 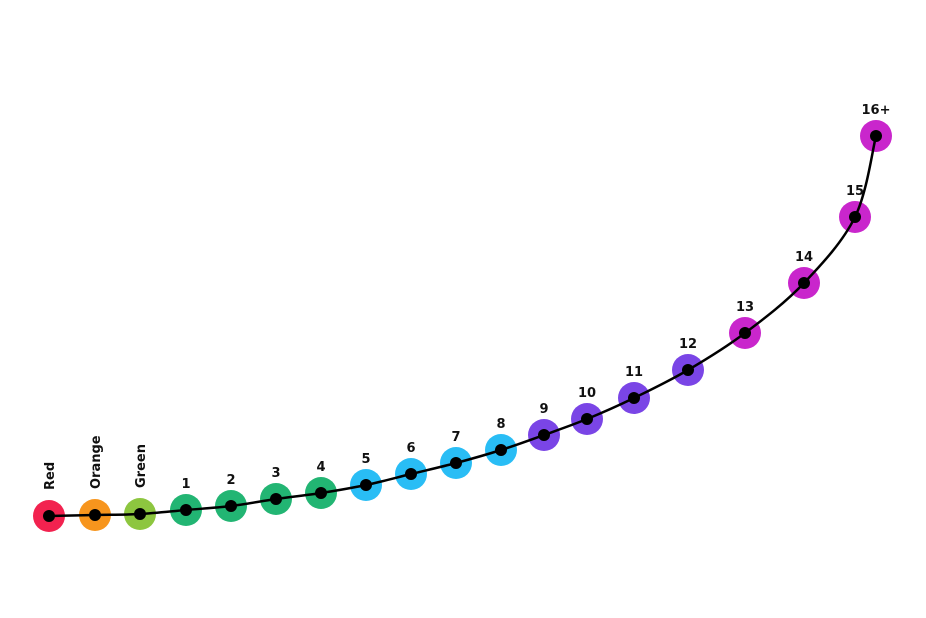 What do you see at coordinates (855, 191) in the screenshot?
I see `step-label: 15` at bounding box center [855, 191].